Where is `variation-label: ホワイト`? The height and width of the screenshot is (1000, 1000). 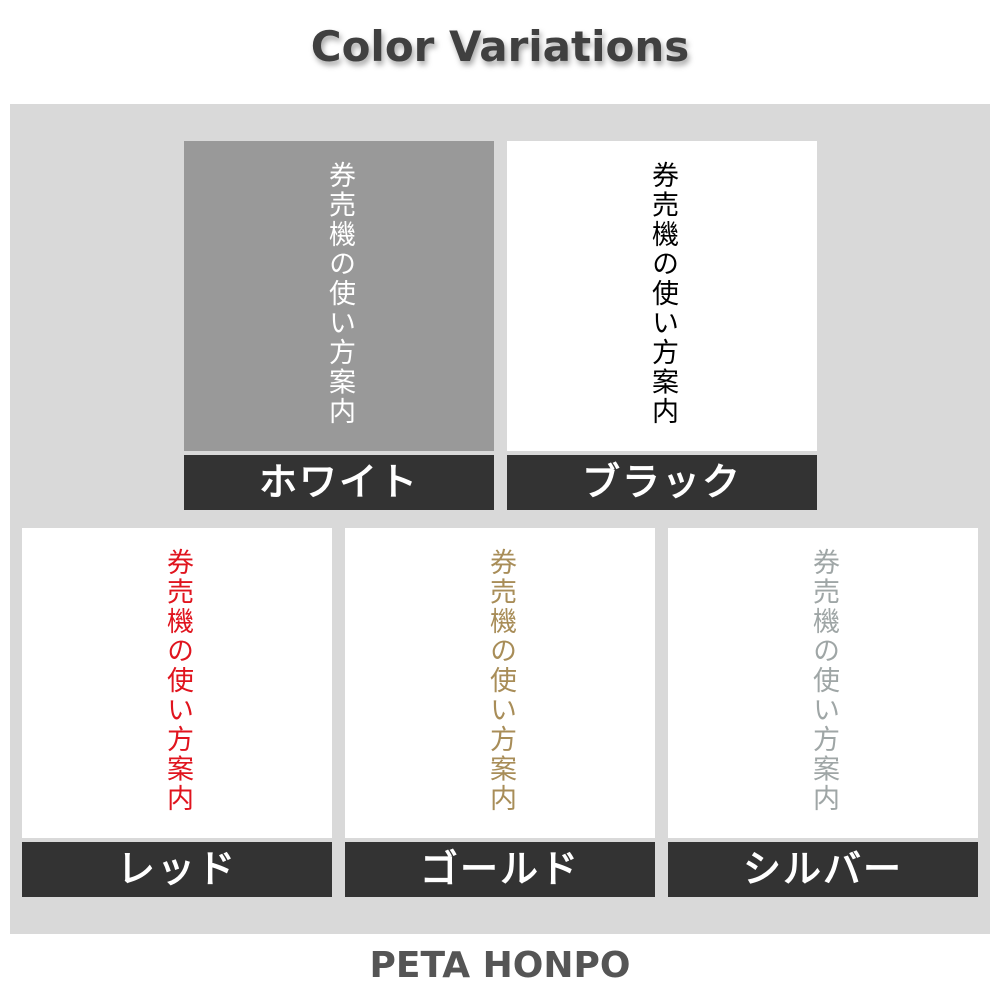
variation-label: ホワイト is located at coordinates (339, 482).